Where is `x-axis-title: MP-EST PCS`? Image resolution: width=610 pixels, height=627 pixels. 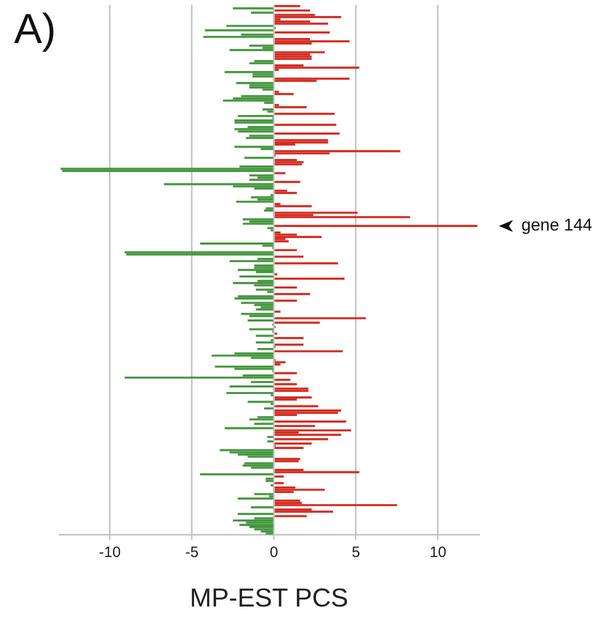 x-axis-title: MP-EST PCS is located at coordinates (269, 597).